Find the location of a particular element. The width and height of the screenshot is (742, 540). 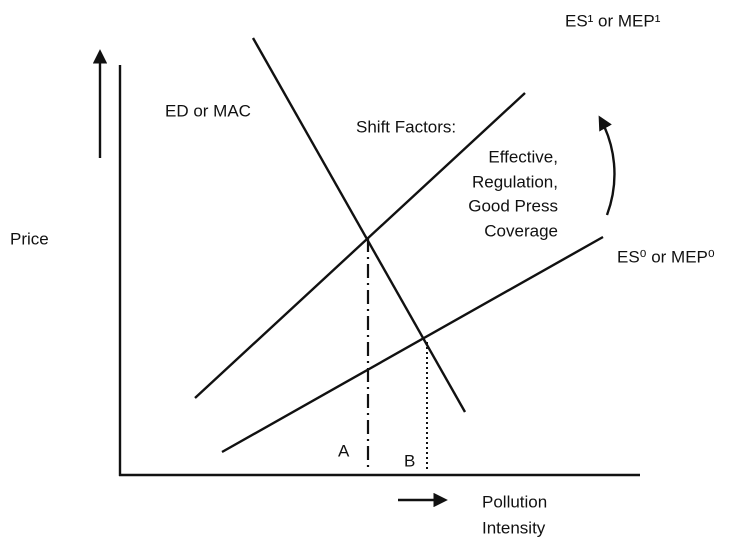

supply-old-label: ES⁰ or MEP⁰ is located at coordinates (666, 256).